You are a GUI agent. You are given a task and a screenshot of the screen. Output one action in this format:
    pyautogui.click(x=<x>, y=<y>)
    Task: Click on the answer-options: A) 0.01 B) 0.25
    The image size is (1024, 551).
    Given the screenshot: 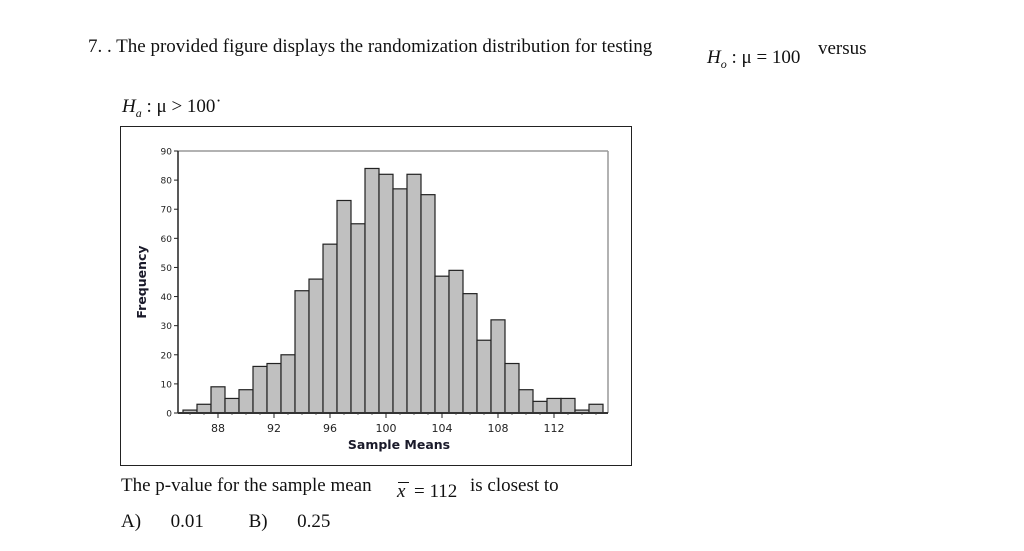 What is the action you would take?
    pyautogui.click(x=245, y=522)
    